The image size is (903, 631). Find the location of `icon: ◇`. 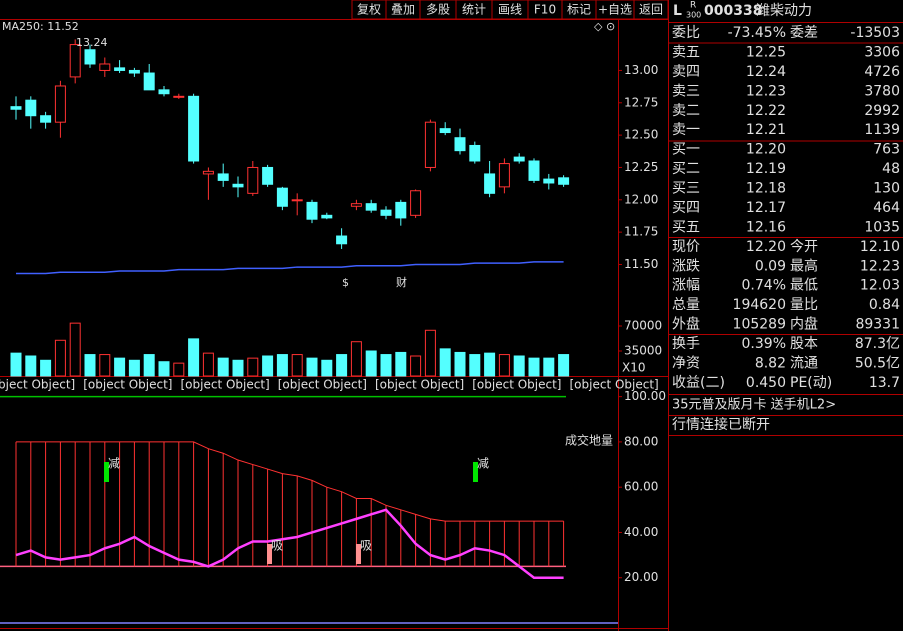

icon: ◇ is located at coordinates (598, 26).